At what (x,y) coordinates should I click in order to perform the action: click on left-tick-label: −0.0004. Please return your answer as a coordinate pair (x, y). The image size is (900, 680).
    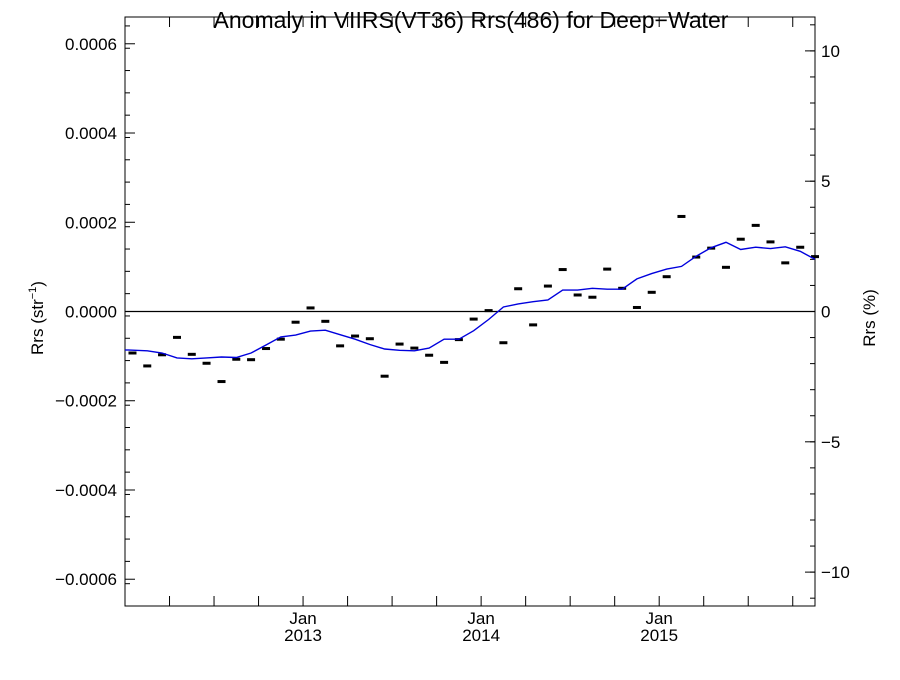
    Looking at the image, I should click on (86, 490).